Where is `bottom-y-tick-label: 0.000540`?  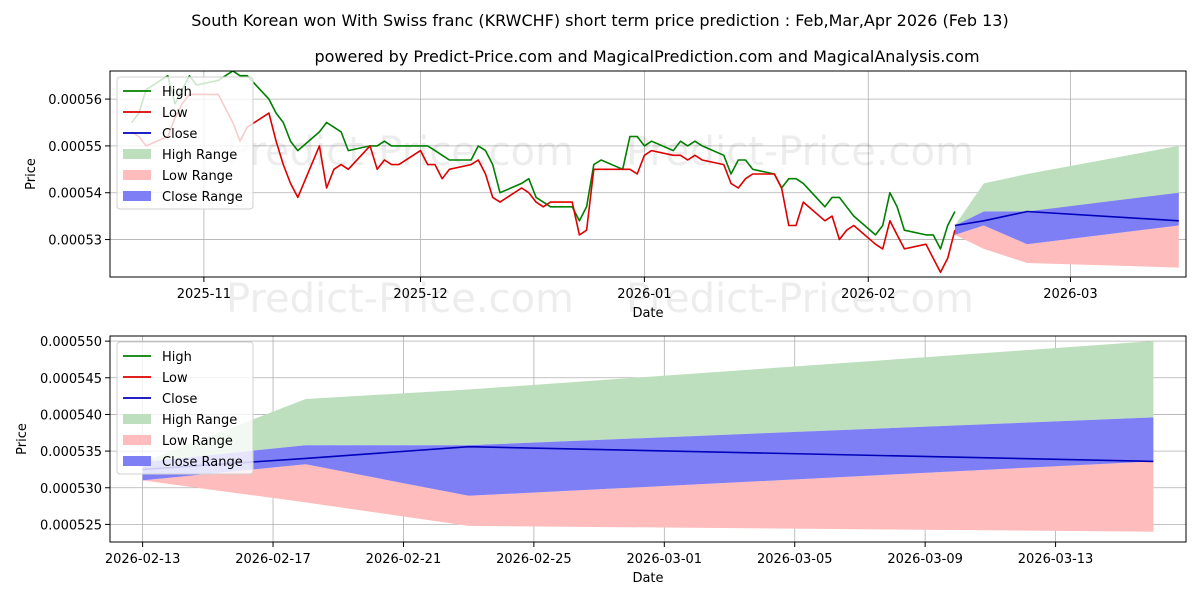
bottom-y-tick-label: 0.000540 is located at coordinates (71, 415).